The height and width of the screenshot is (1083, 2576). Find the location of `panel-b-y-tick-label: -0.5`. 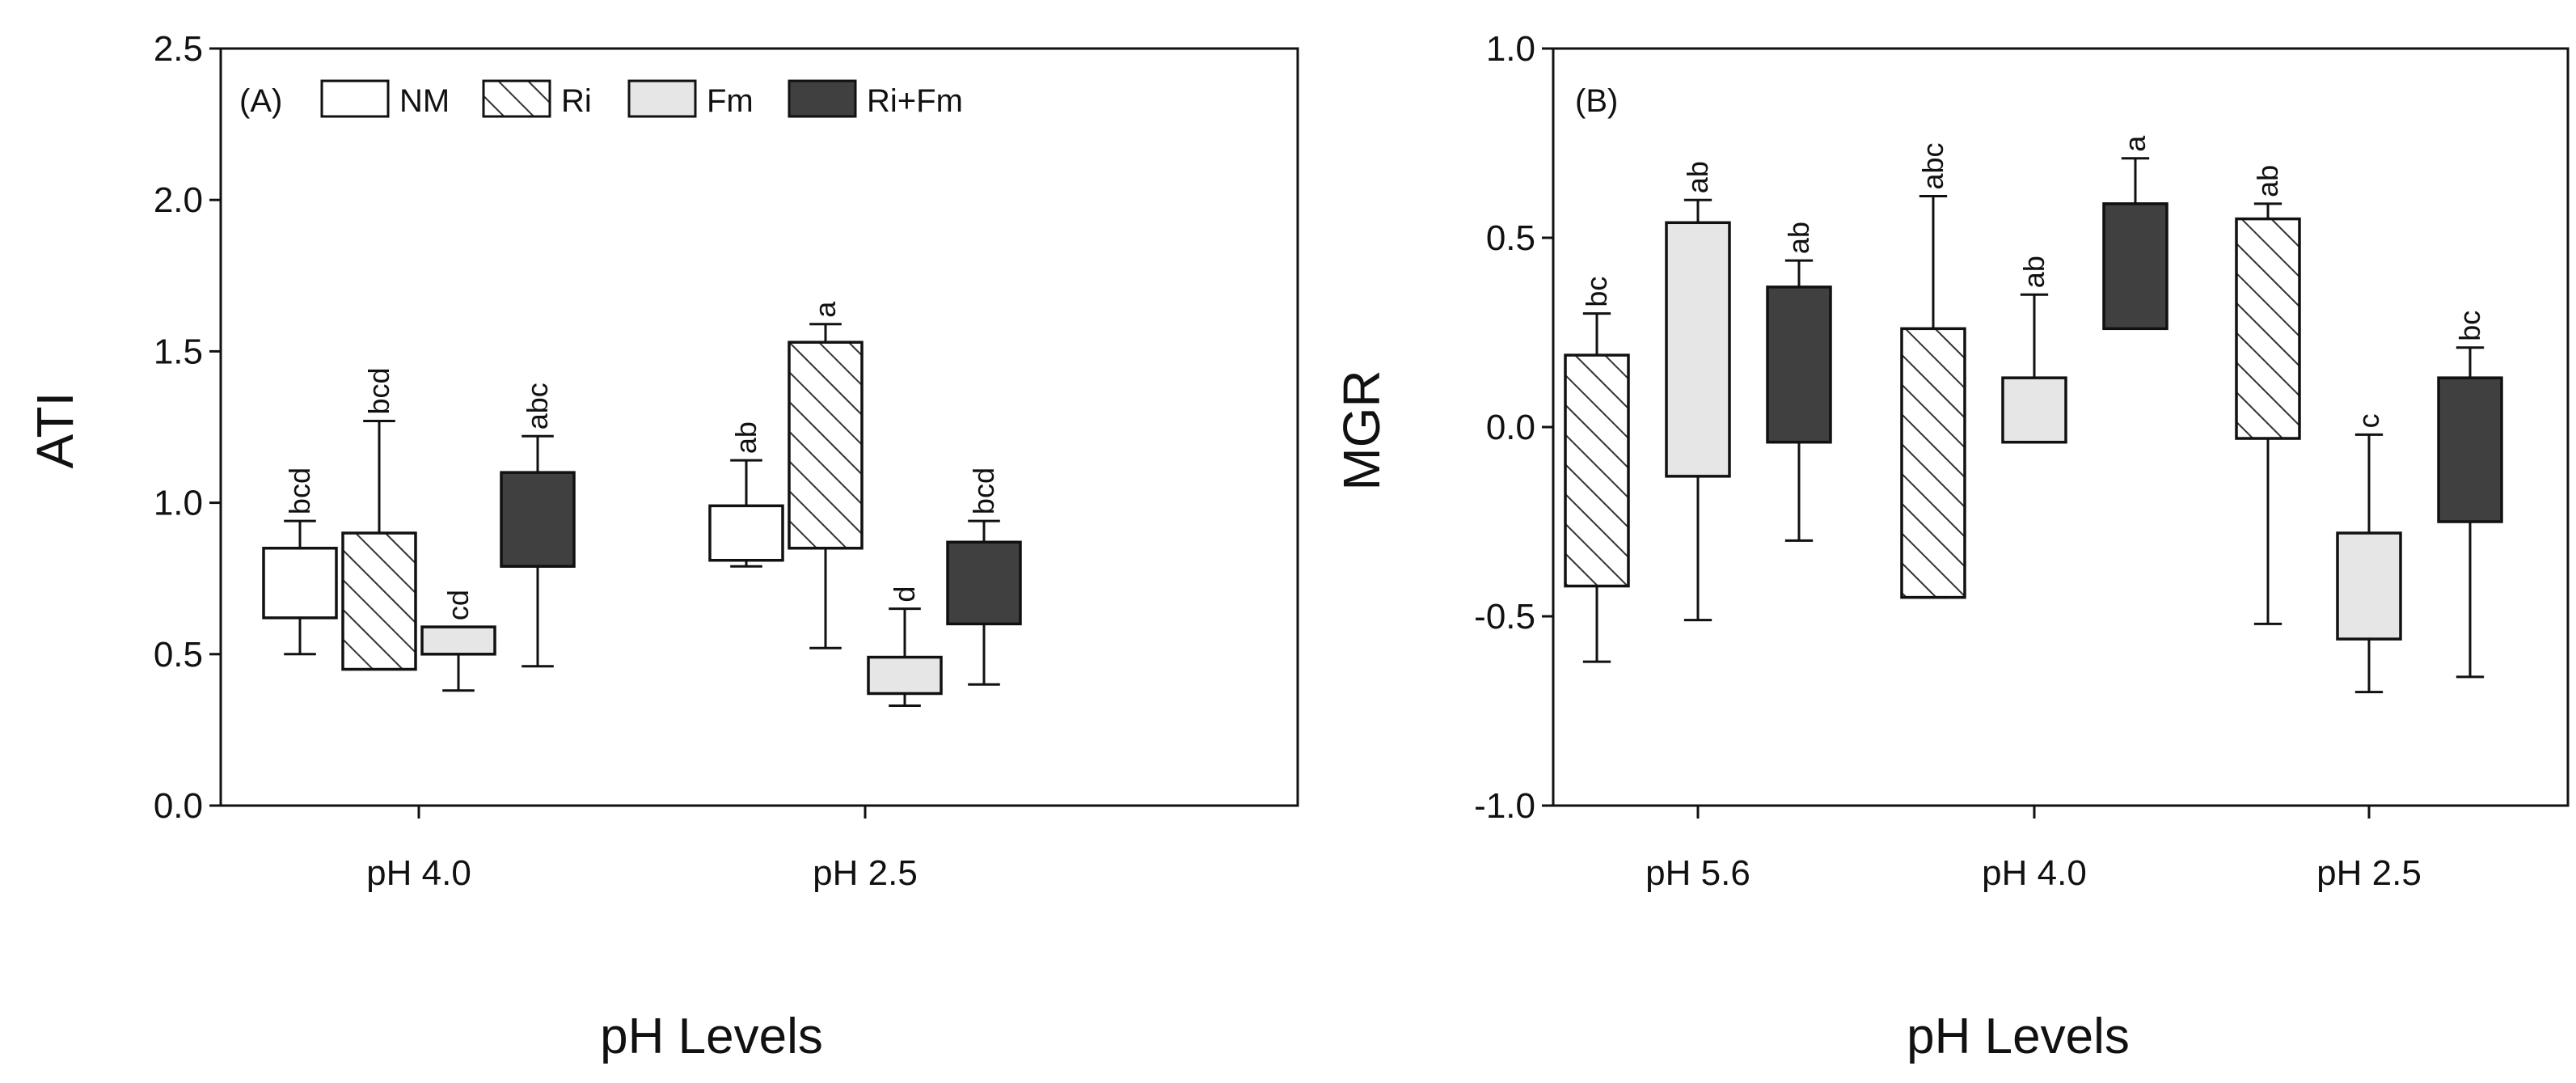

panel-b-y-tick-label: -0.5 is located at coordinates (1504, 617).